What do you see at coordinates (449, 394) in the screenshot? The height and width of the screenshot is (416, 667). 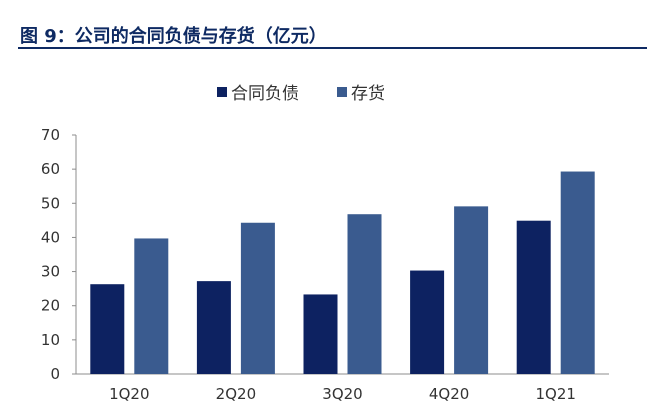 I see `x-tick-label: 4Q20` at bounding box center [449, 394].